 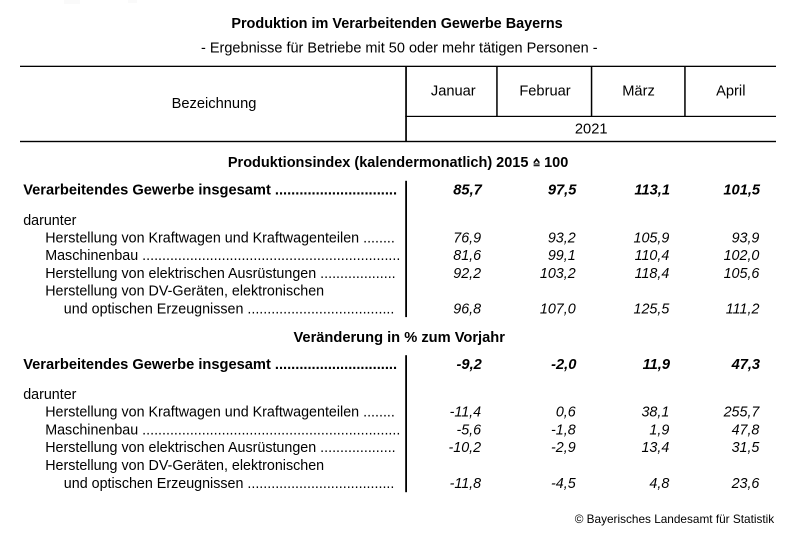 What do you see at coordinates (655, 448) in the screenshot?
I see `svg-text: 13,4` at bounding box center [655, 448].